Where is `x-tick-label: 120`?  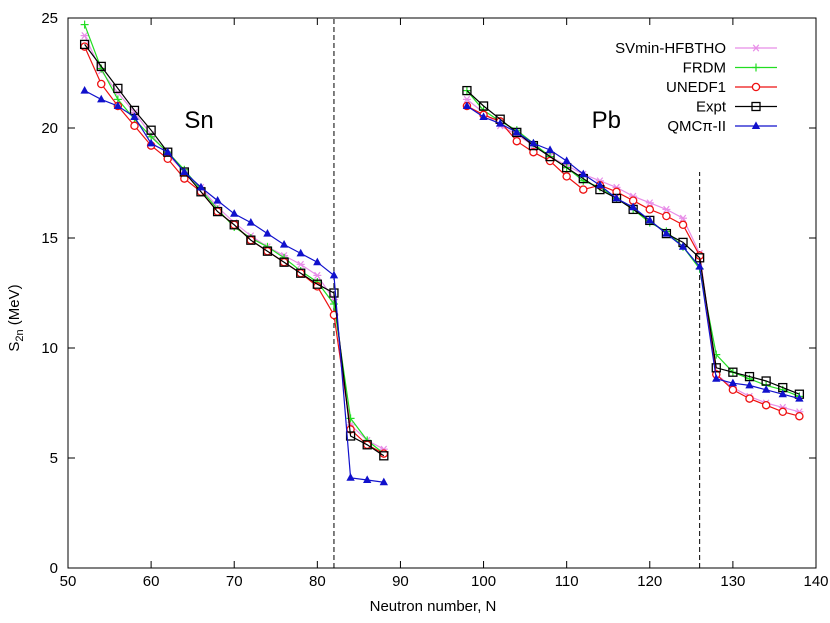 x-tick-label: 120 is located at coordinates (649, 581).